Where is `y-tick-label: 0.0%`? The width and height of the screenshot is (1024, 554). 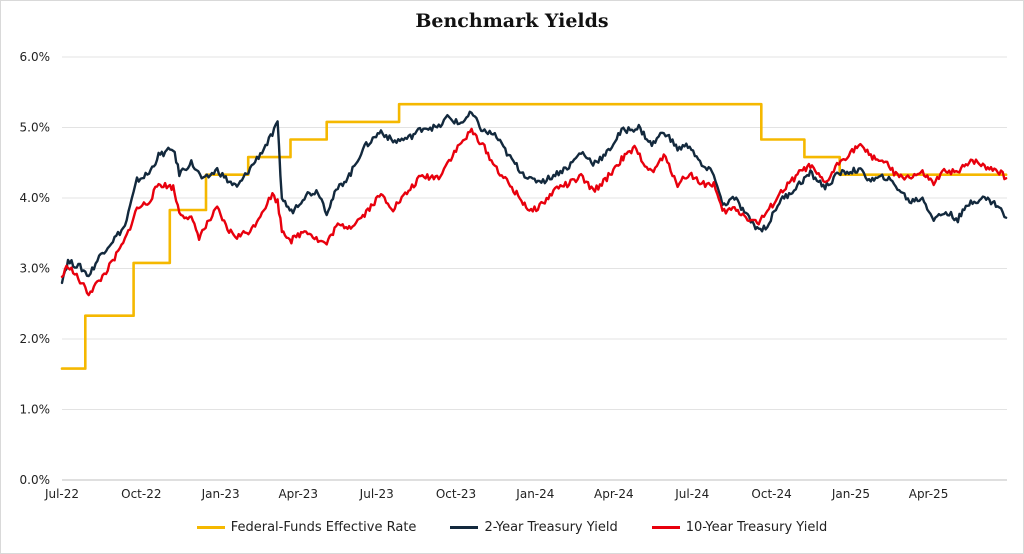 y-tick-label: 0.0% is located at coordinates (35, 480).